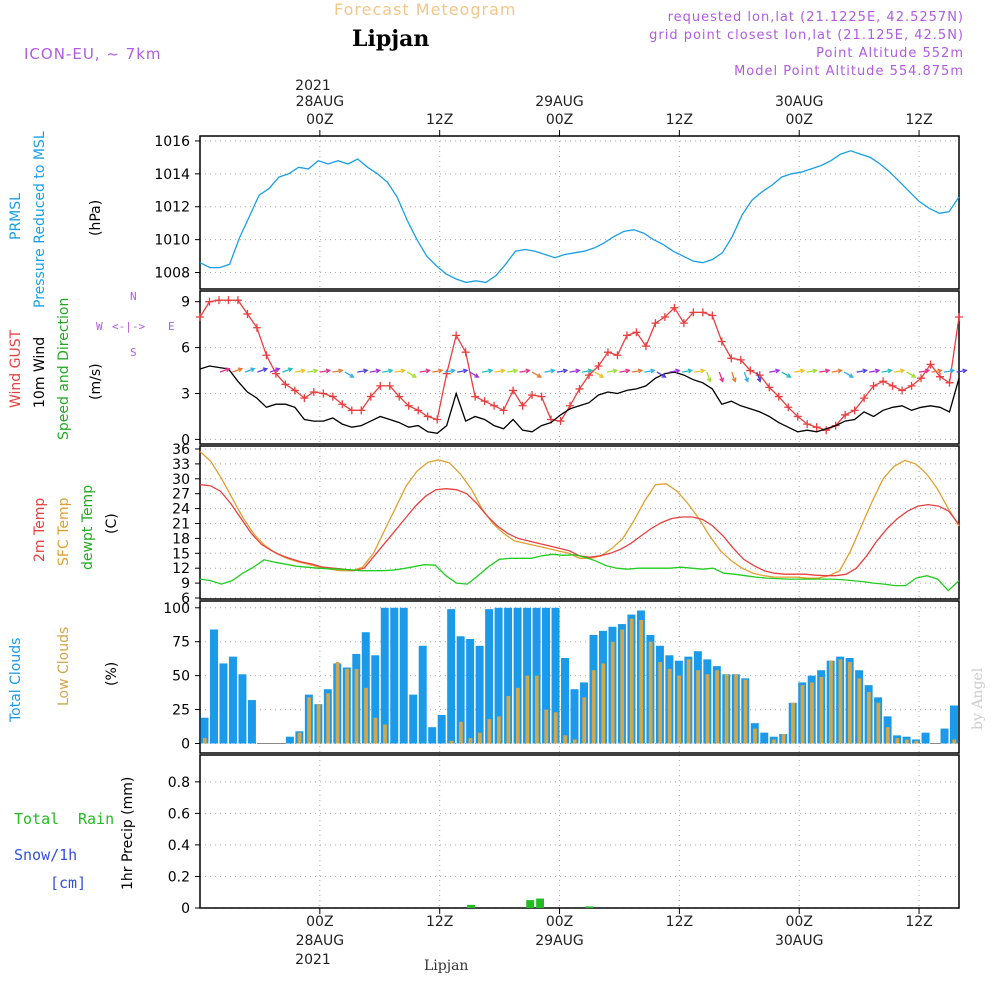 This screenshot has width=1000, height=1000. Describe the element at coordinates (185, 395) in the screenshot. I see `y-tick-label: 3` at that location.